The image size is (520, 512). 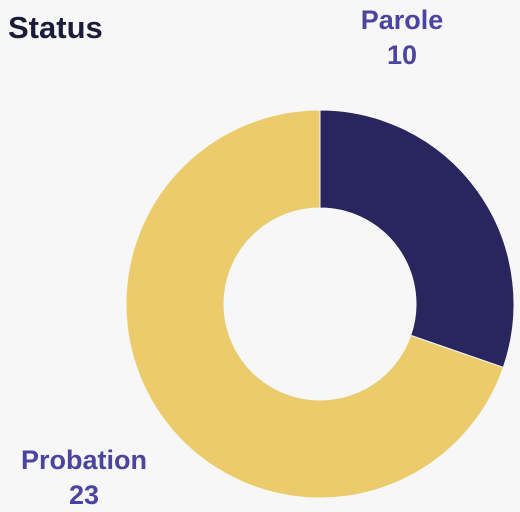 I want to click on slice-label: Probation, so click(x=84, y=460).